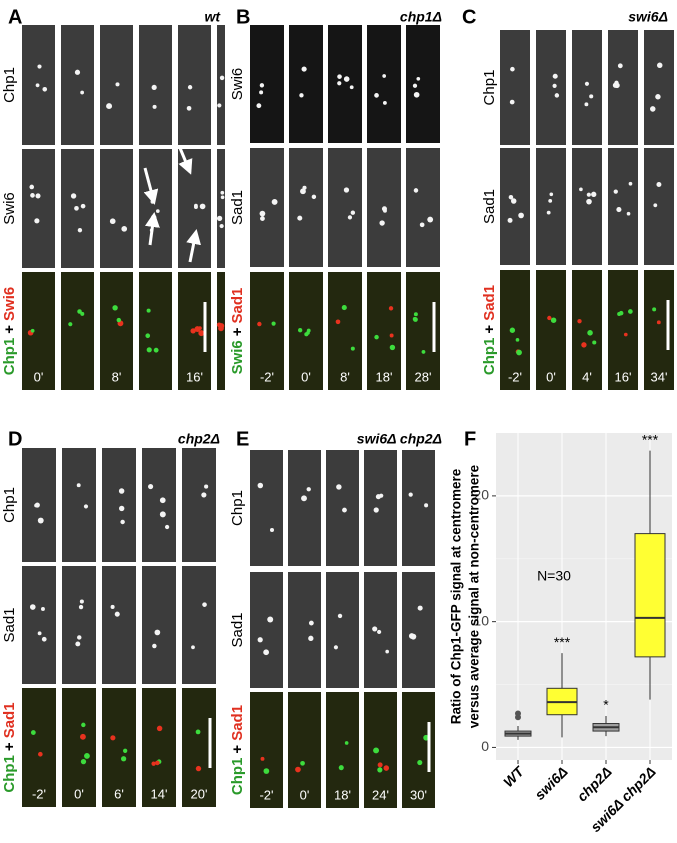 The image size is (677, 843). What do you see at coordinates (266, 794) in the screenshot?
I see `time-label: -2'` at bounding box center [266, 794].